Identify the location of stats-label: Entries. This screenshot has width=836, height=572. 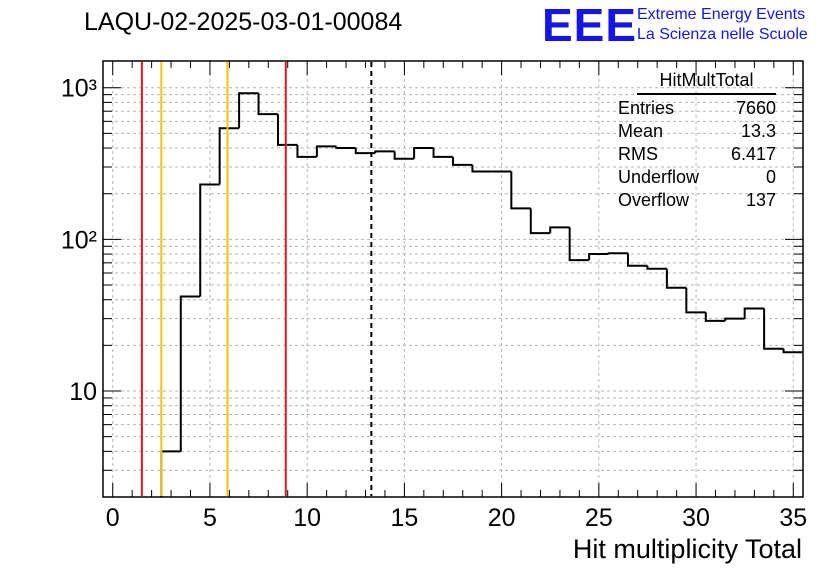
(646, 108).